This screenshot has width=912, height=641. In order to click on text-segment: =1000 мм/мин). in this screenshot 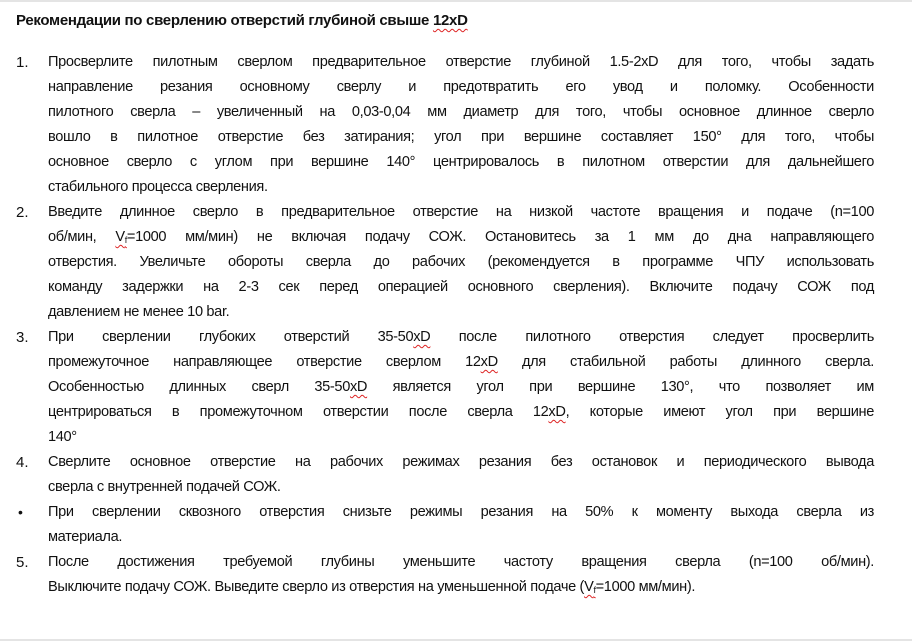, I will do `click(645, 587)`.